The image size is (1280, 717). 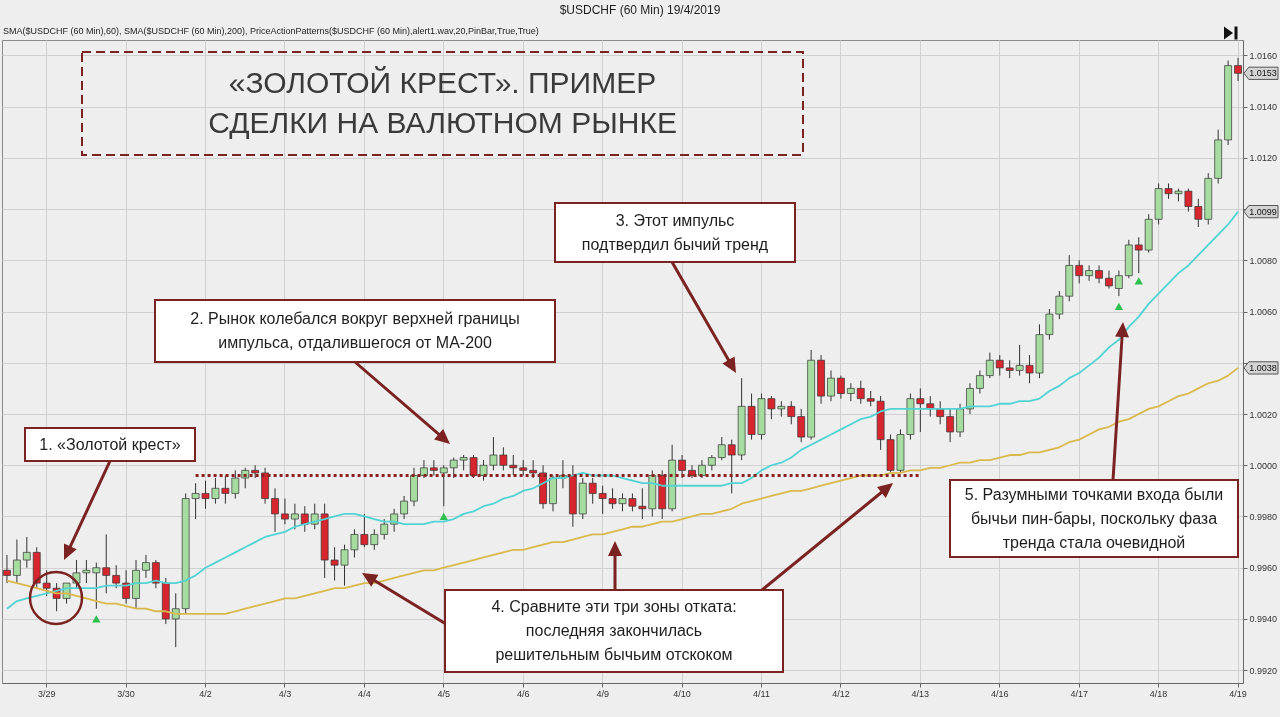 I want to click on x-tick-label: 4/19, so click(x=1238, y=693).